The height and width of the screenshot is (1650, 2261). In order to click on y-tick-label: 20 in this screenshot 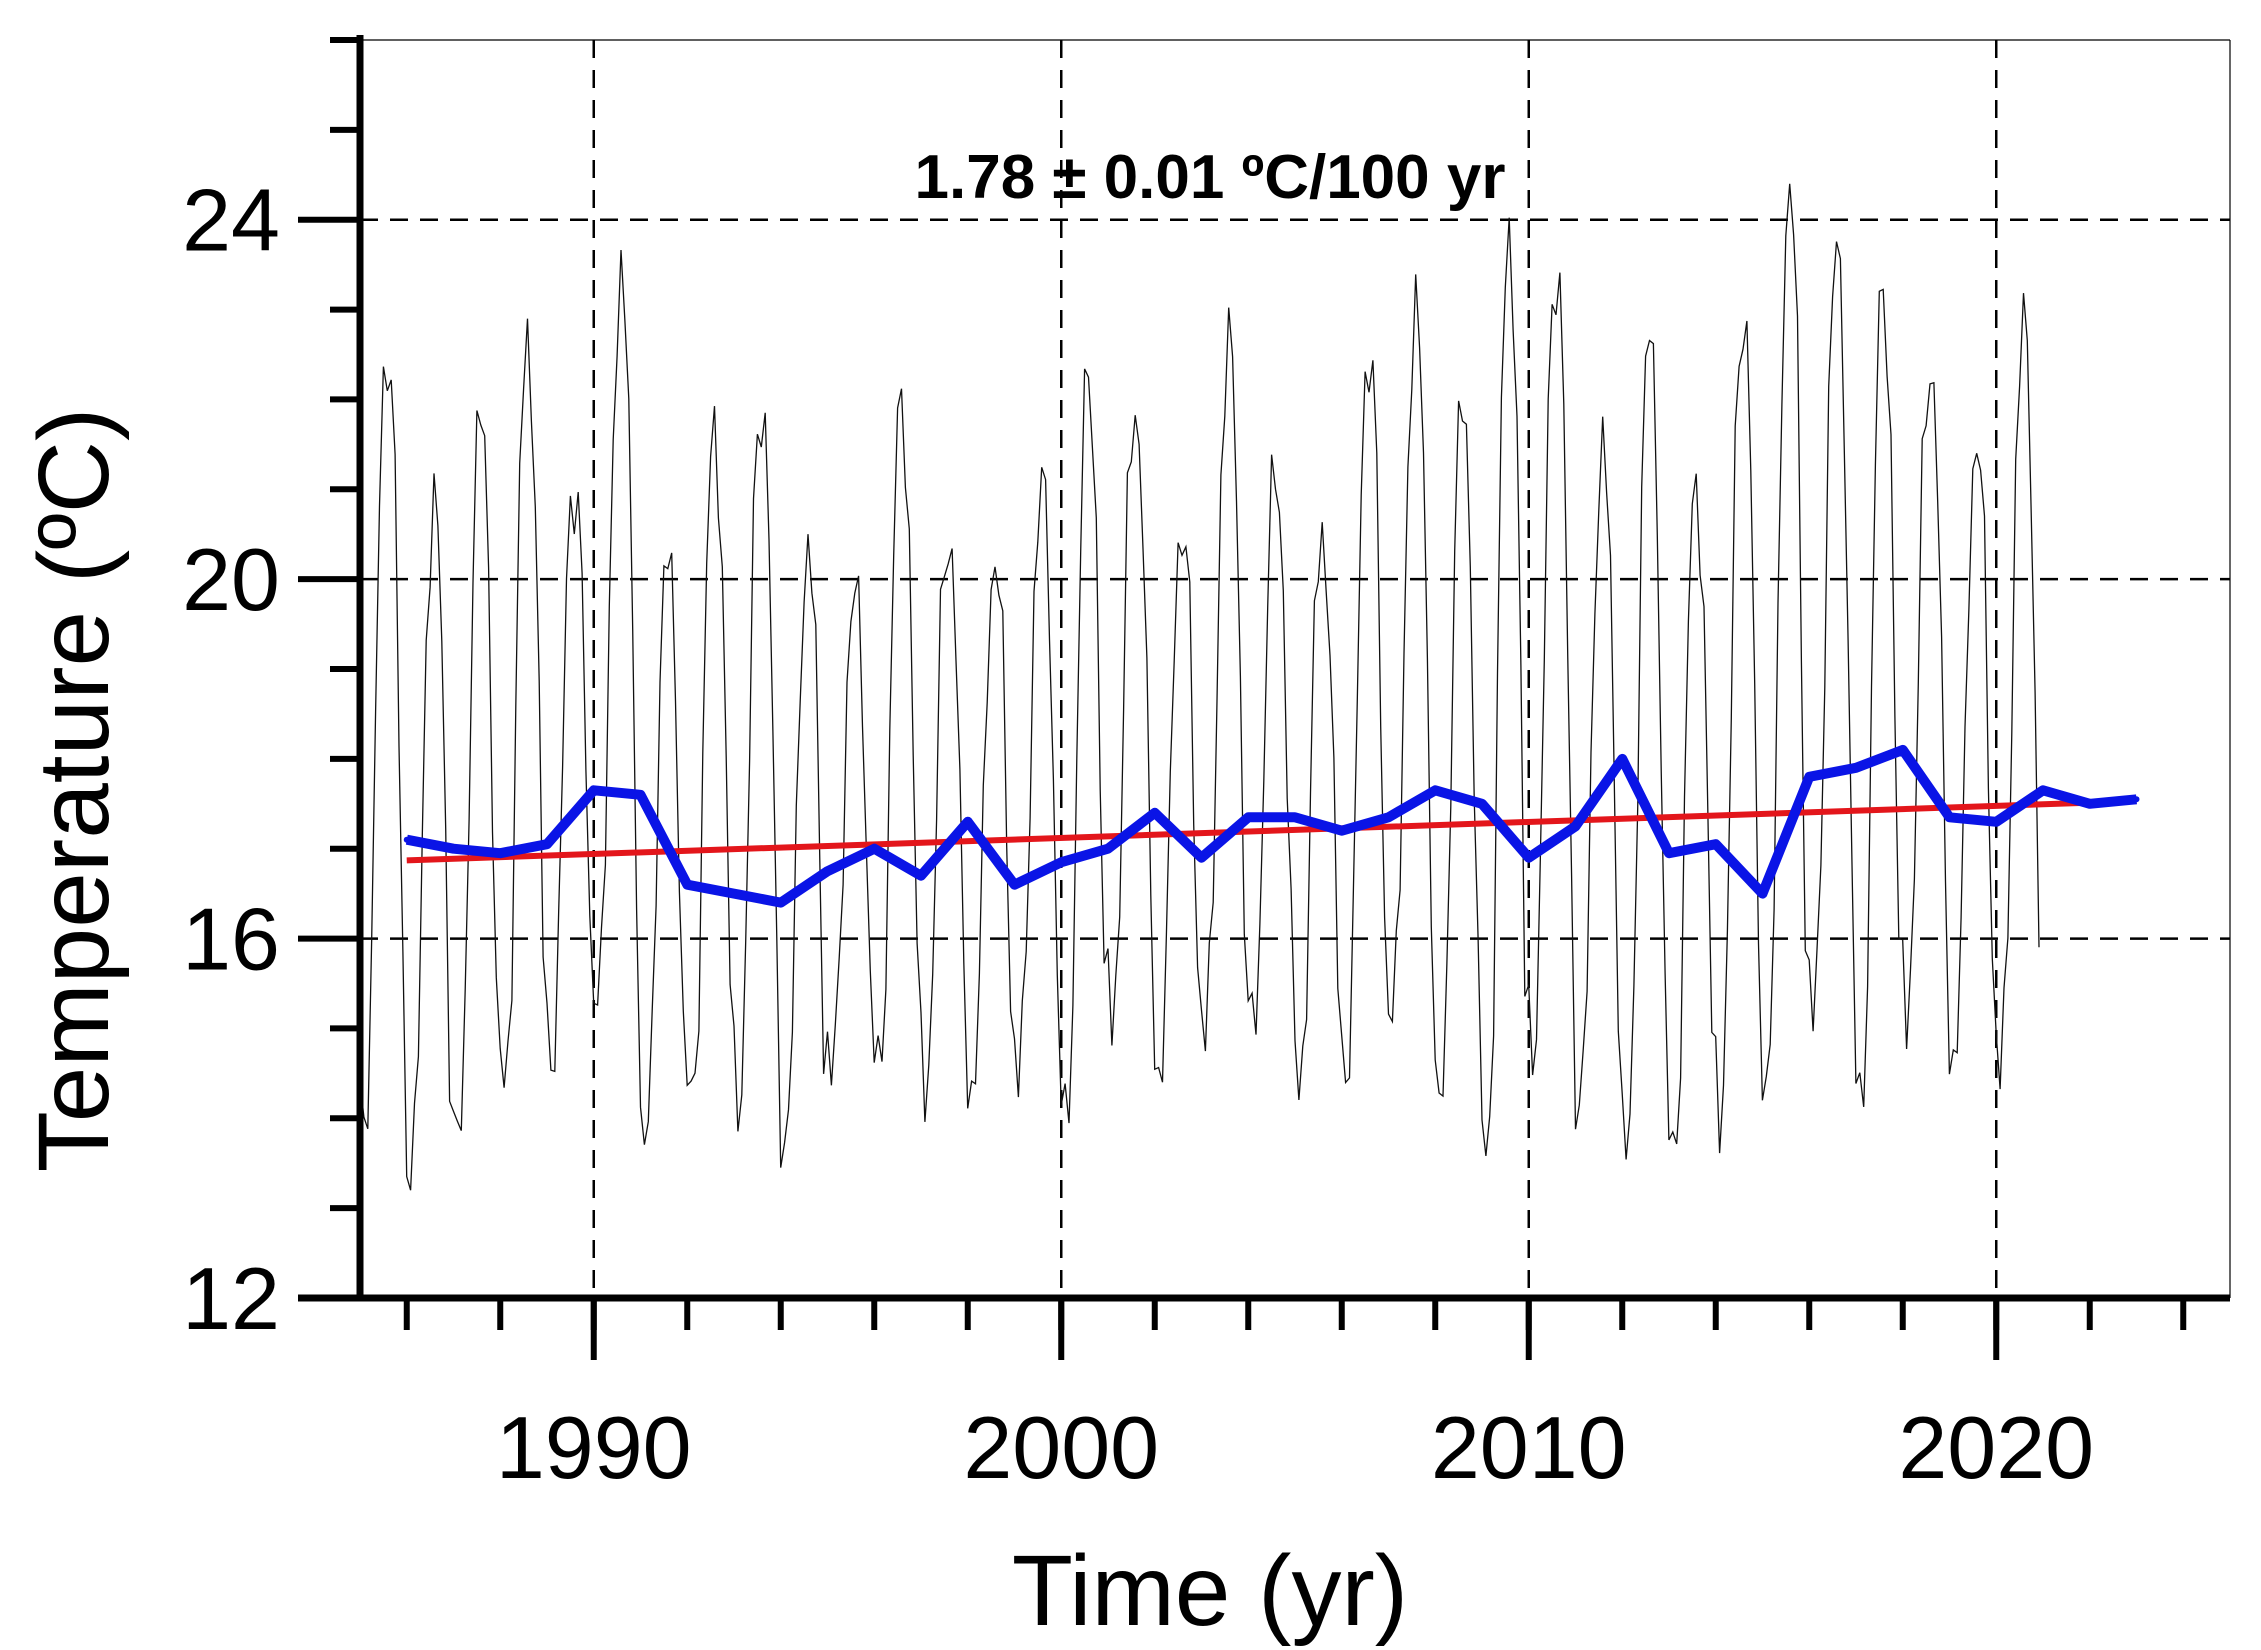, I will do `click(231, 579)`.